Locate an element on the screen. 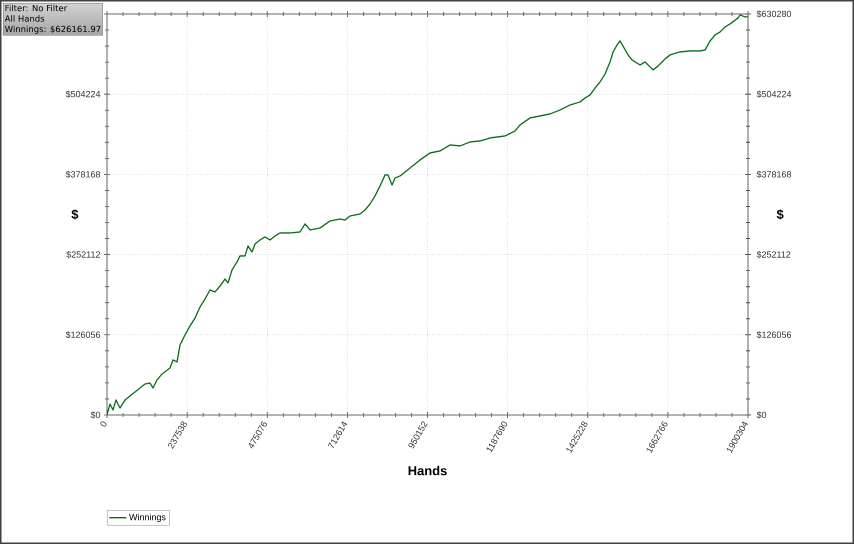  y-tick-label: $0 is located at coordinates (95, 415).